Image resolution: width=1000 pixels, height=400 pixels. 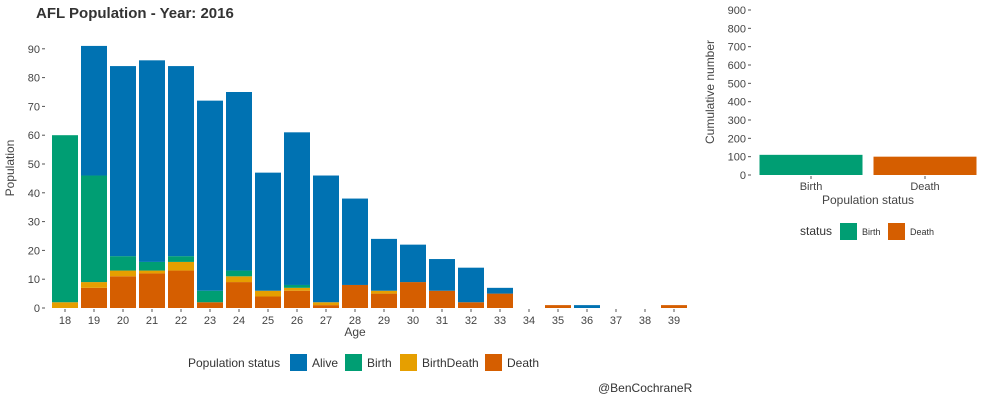 What do you see at coordinates (123, 321) in the screenshot?
I see `main-x-tick-label: 20` at bounding box center [123, 321].